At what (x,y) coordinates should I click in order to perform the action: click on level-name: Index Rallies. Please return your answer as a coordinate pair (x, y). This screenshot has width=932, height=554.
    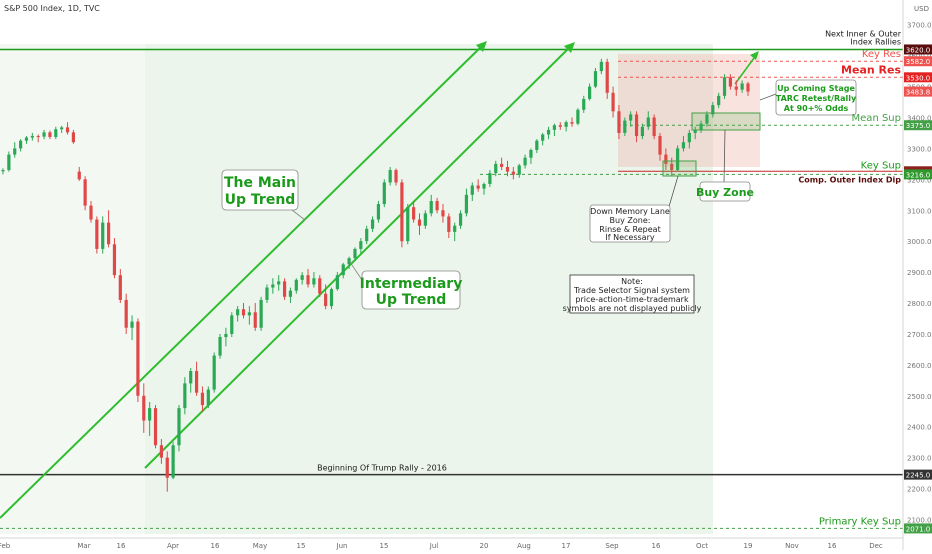
    Looking at the image, I should click on (875, 41).